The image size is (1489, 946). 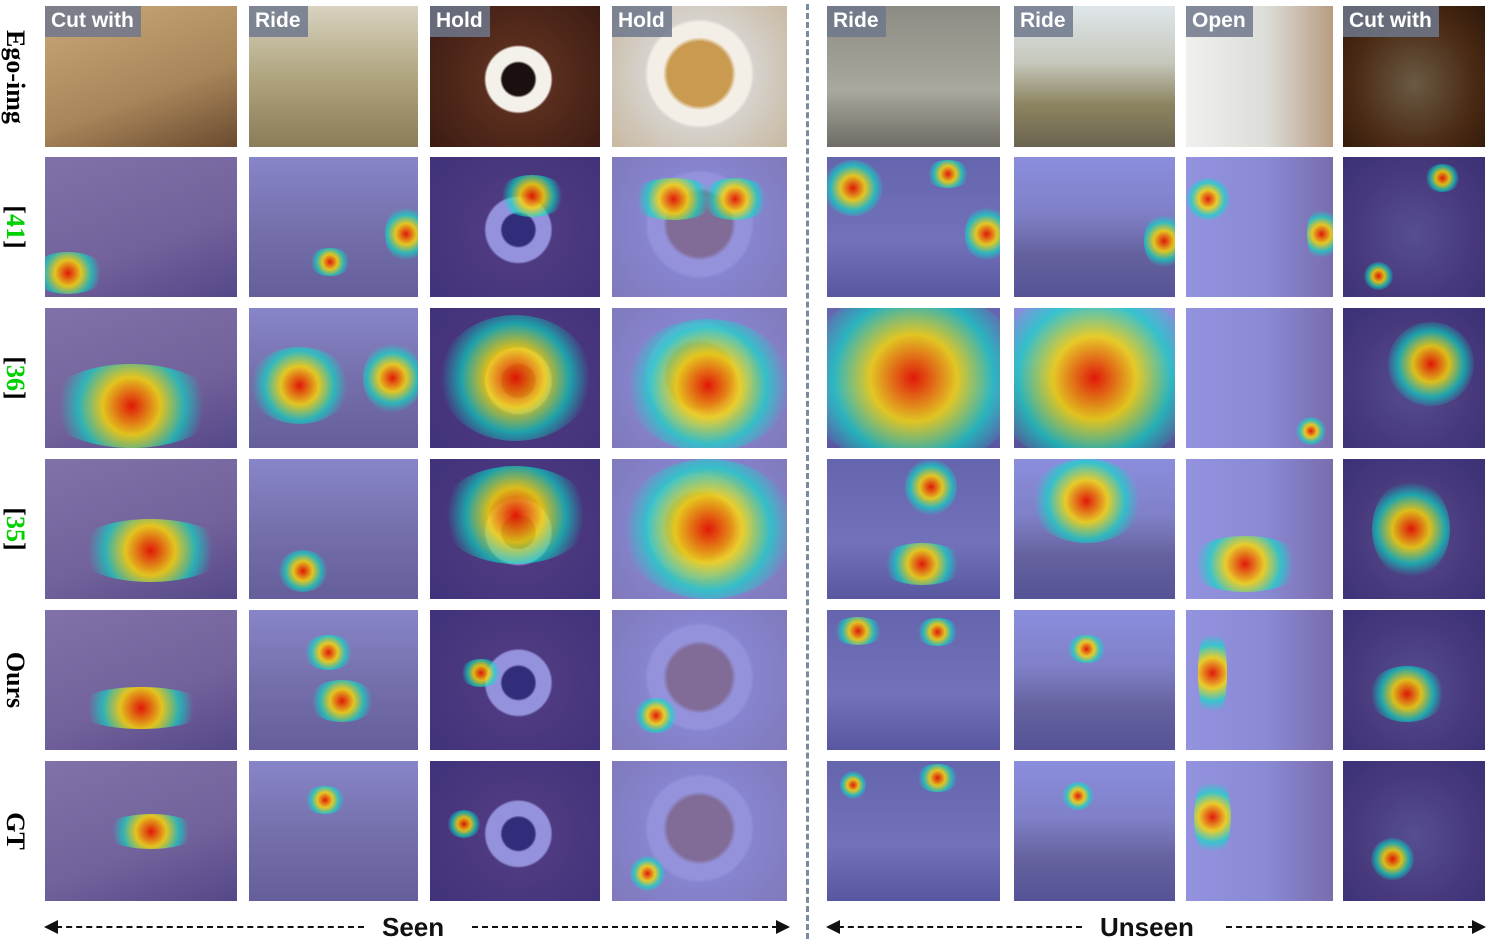 I want to click on citation-number: 36, so click(x=15, y=378).